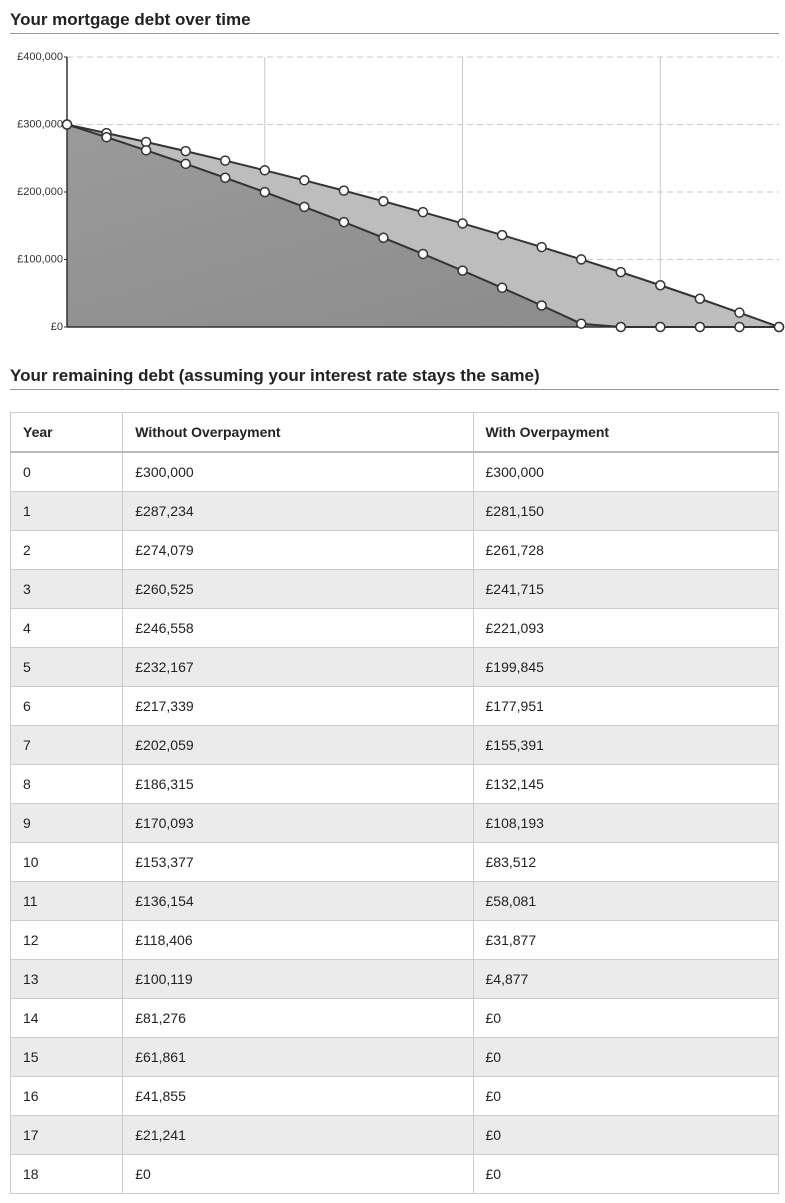  I want to click on table-row: 2 £274,079 £261,728, so click(394, 550).